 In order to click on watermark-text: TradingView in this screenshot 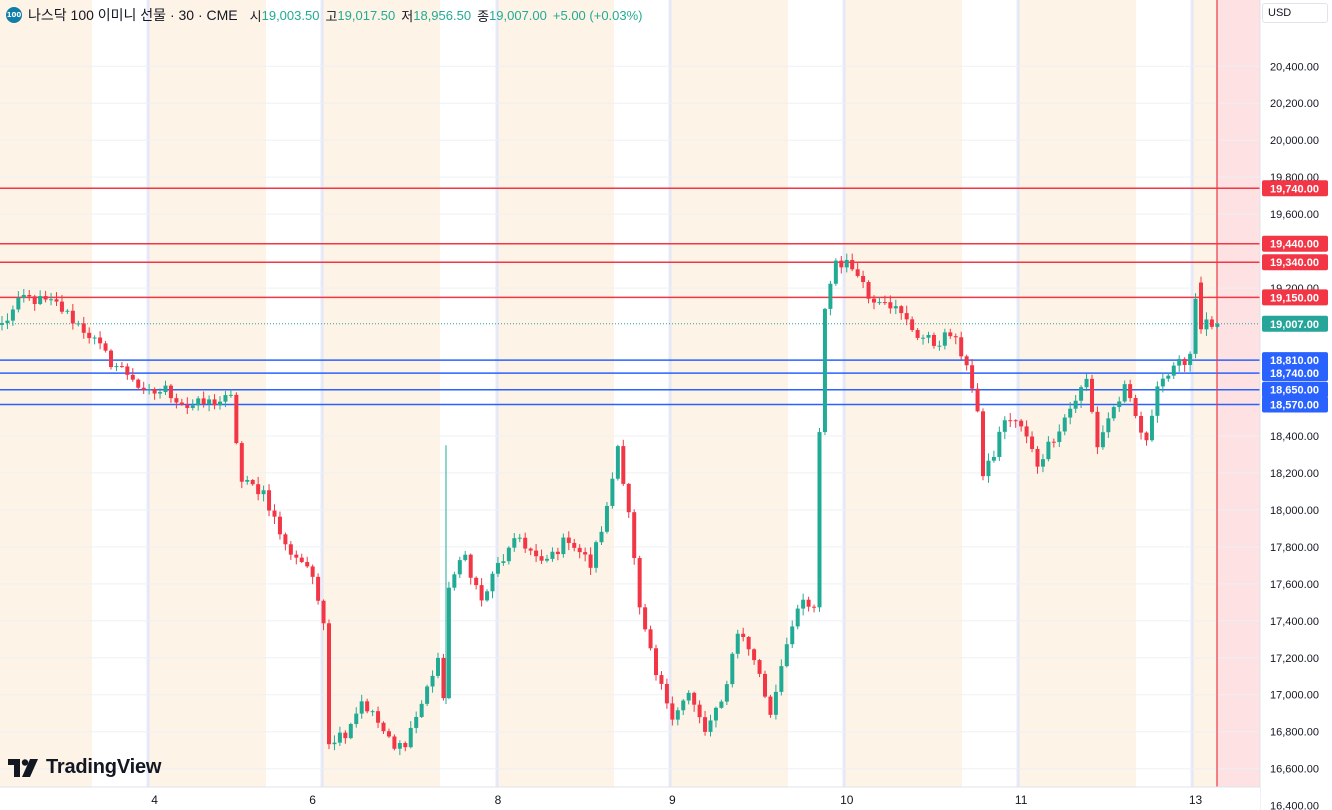, I will do `click(104, 767)`.